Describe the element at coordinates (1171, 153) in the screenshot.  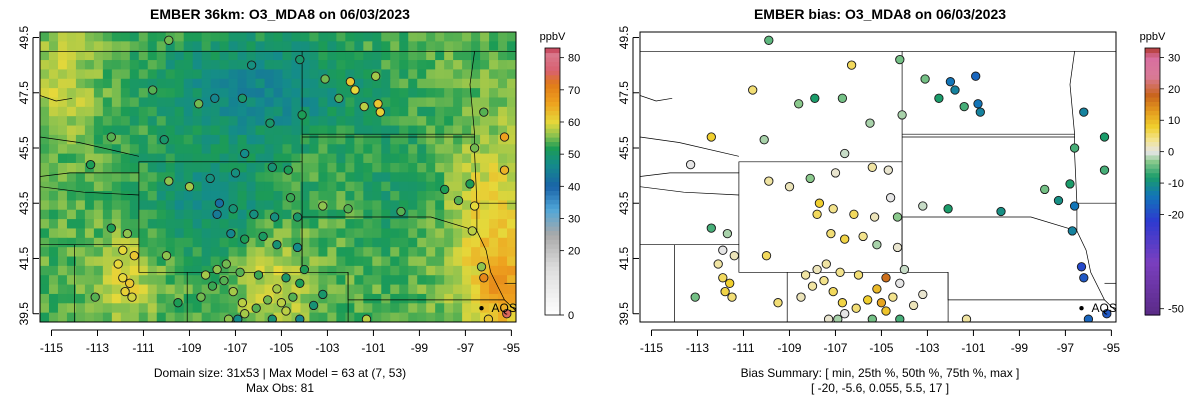
I see `colorbar-tick-label: 0` at that location.